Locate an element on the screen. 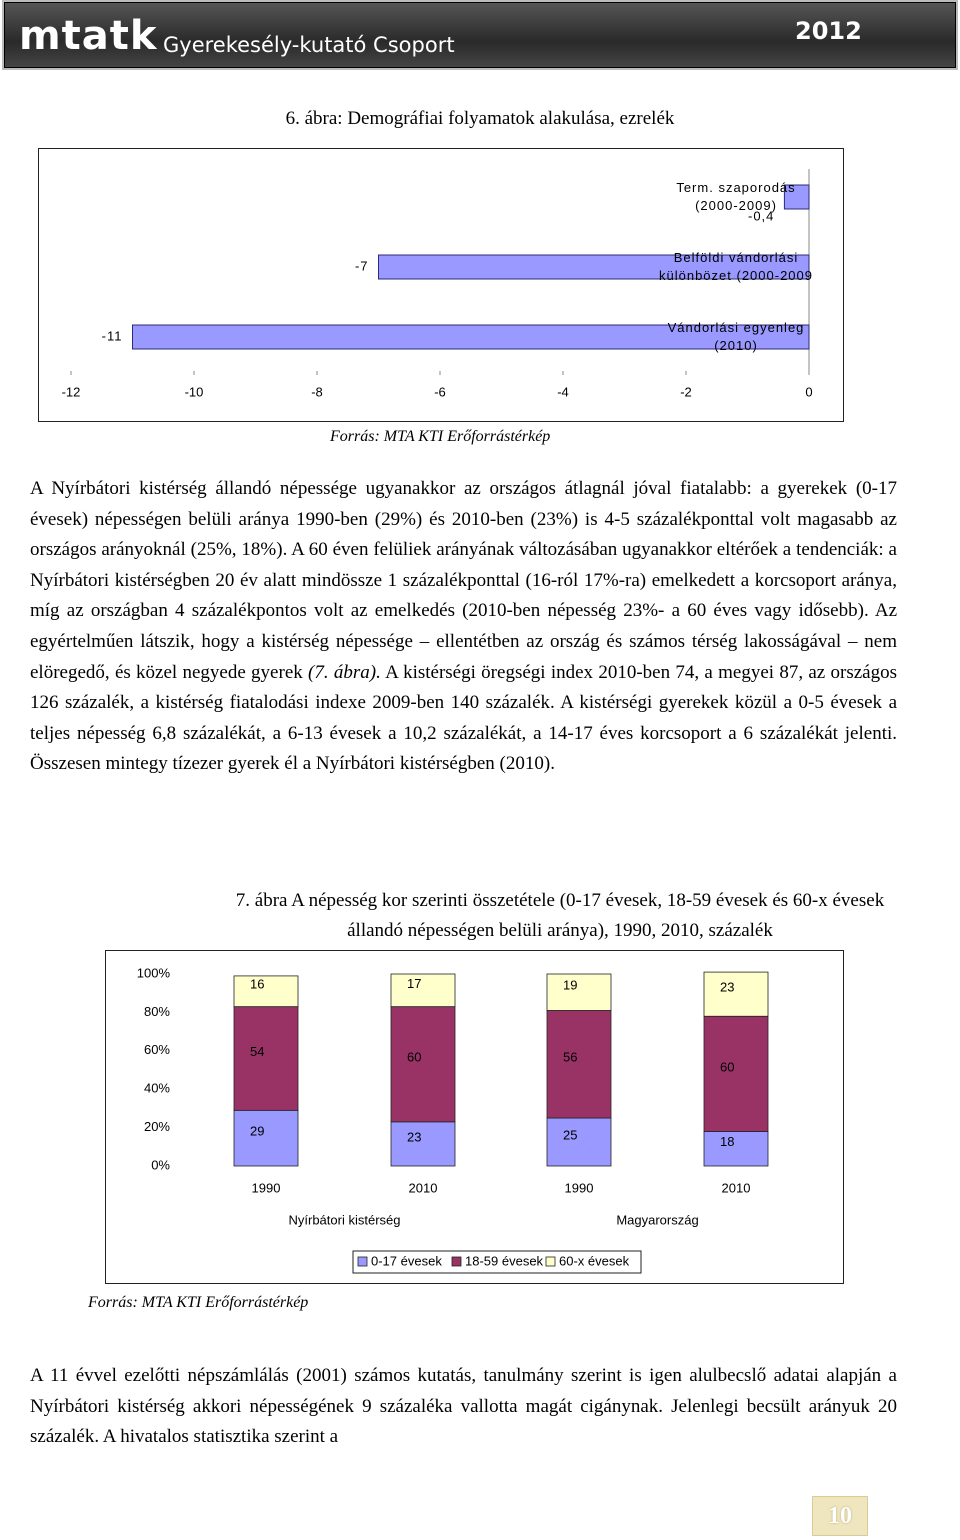 The image size is (960, 1540). data-label: 16 is located at coordinates (257, 984).